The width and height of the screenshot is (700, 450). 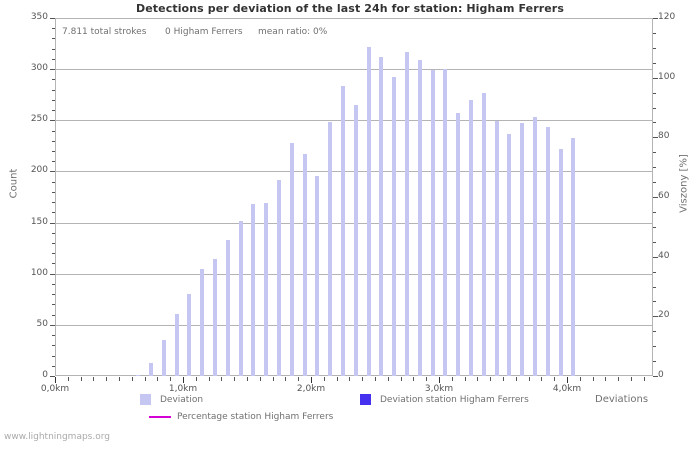 What do you see at coordinates (664, 255) in the screenshot?
I see `y2-axis-tick-label: 40` at bounding box center [664, 255].